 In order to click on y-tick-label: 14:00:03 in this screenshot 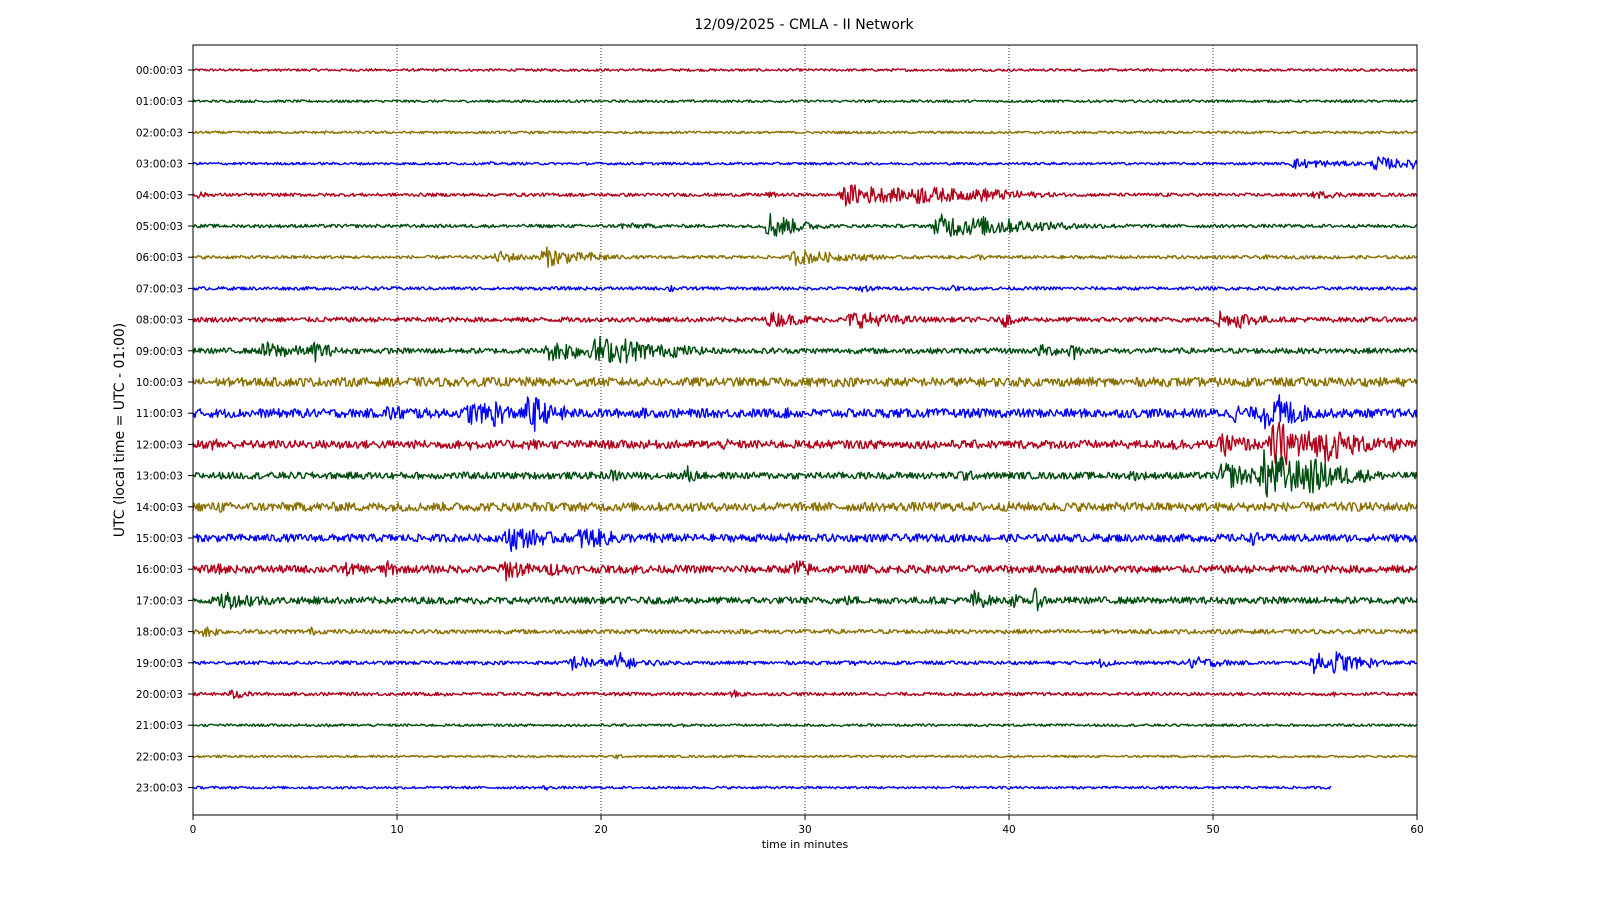, I will do `click(159, 508)`.